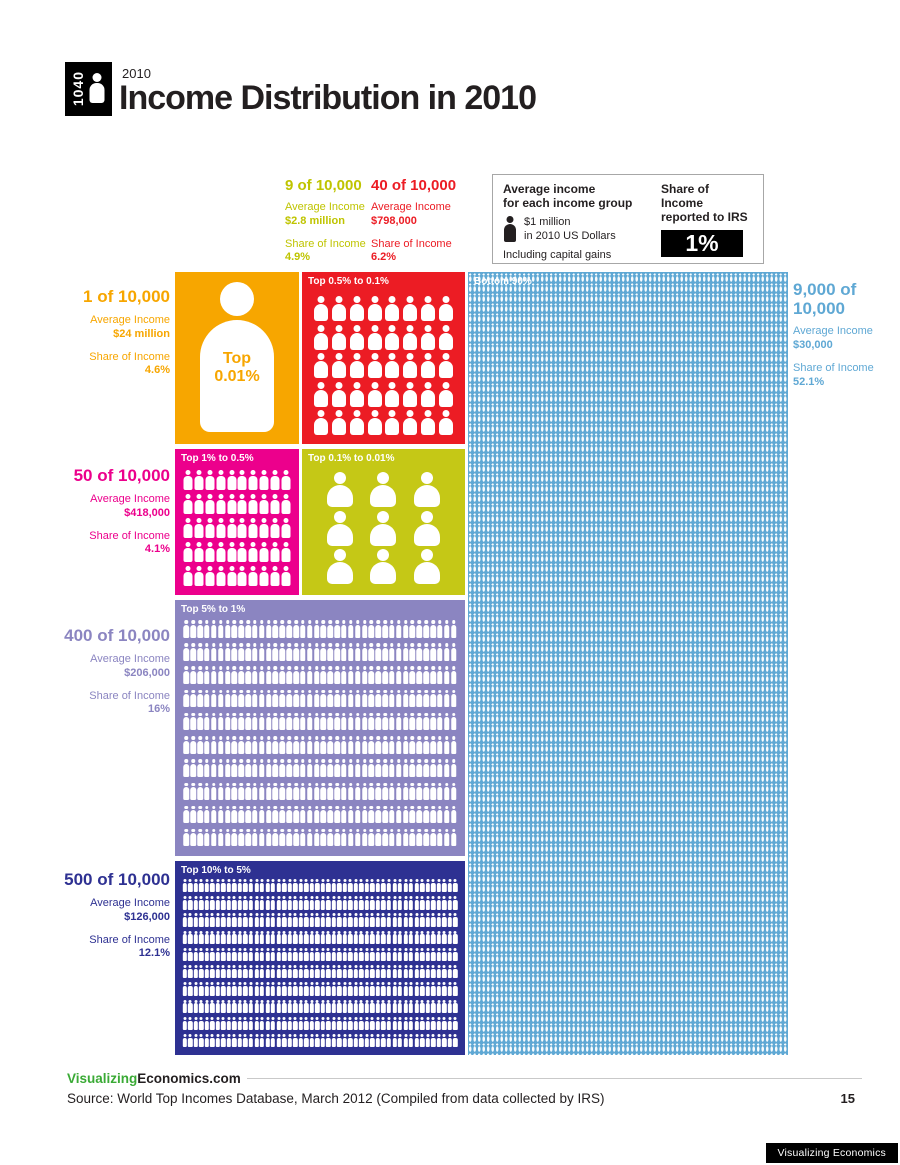 The height and width of the screenshot is (1165, 900). Describe the element at coordinates (102, 1078) in the screenshot. I see `brand-visualizing: Visualizing` at that location.